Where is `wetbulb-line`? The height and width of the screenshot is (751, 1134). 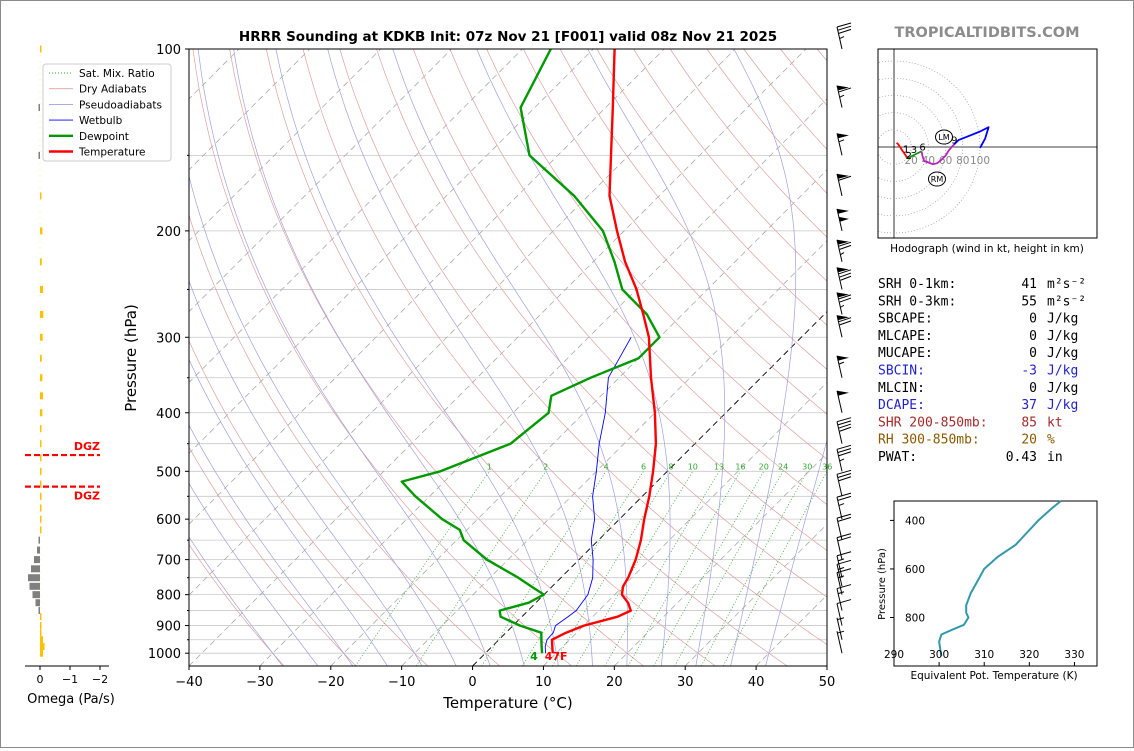
wetbulb-line is located at coordinates (588, 495).